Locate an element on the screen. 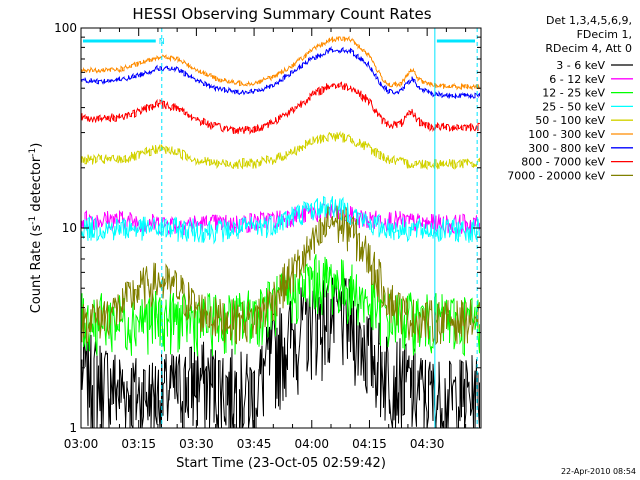 The width and height of the screenshot is (640, 480). y-axis-label-mid: detector is located at coordinates (36, 186).